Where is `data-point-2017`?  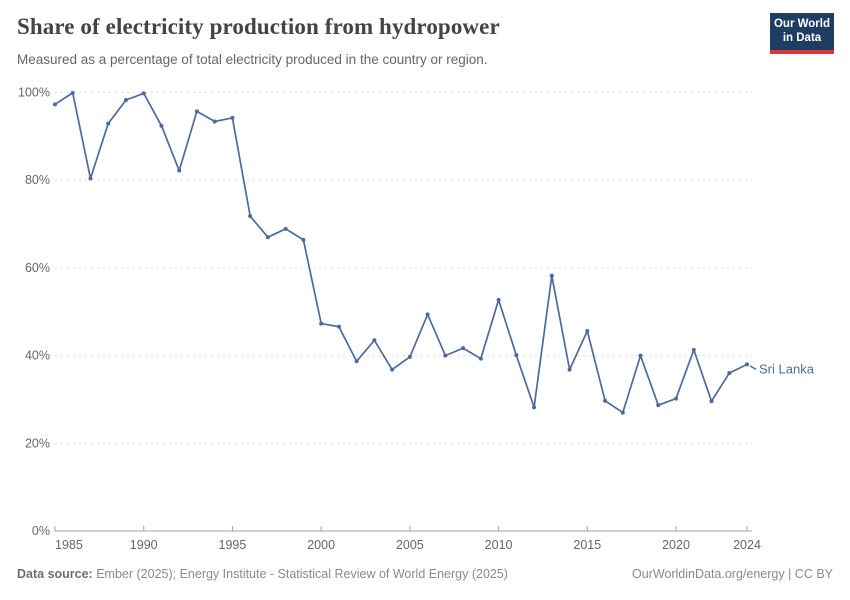
data-point-2017 is located at coordinates (622, 412).